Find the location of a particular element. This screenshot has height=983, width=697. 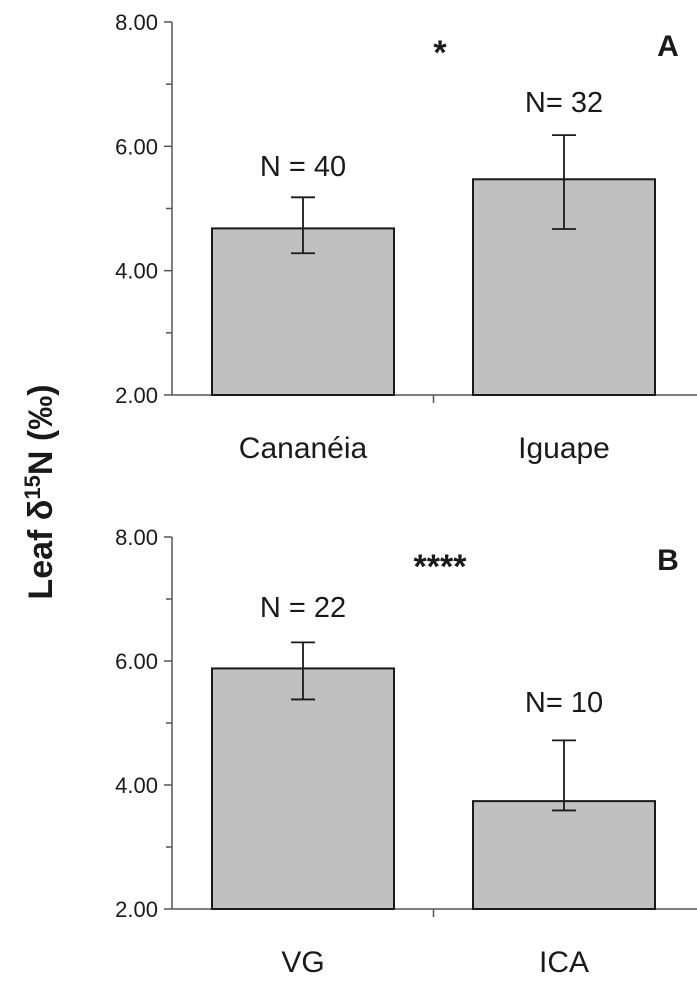

significance-label: **** is located at coordinates (441, 567).